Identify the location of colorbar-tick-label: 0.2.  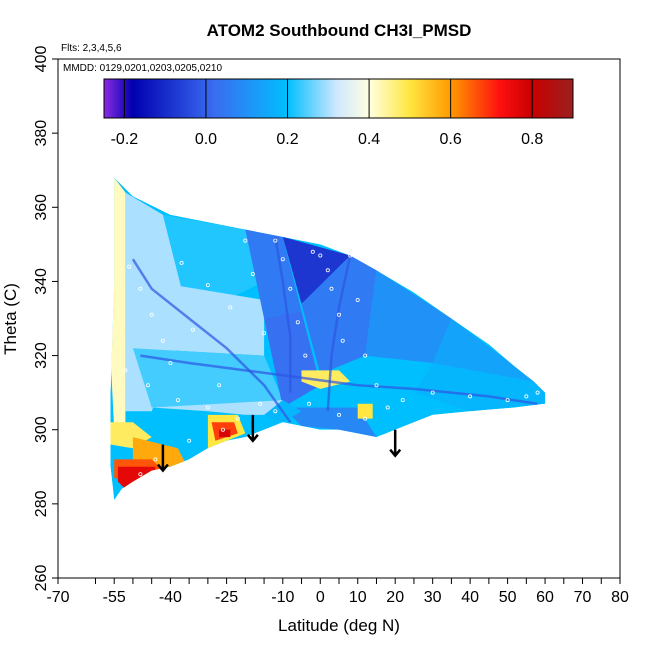
(287, 139).